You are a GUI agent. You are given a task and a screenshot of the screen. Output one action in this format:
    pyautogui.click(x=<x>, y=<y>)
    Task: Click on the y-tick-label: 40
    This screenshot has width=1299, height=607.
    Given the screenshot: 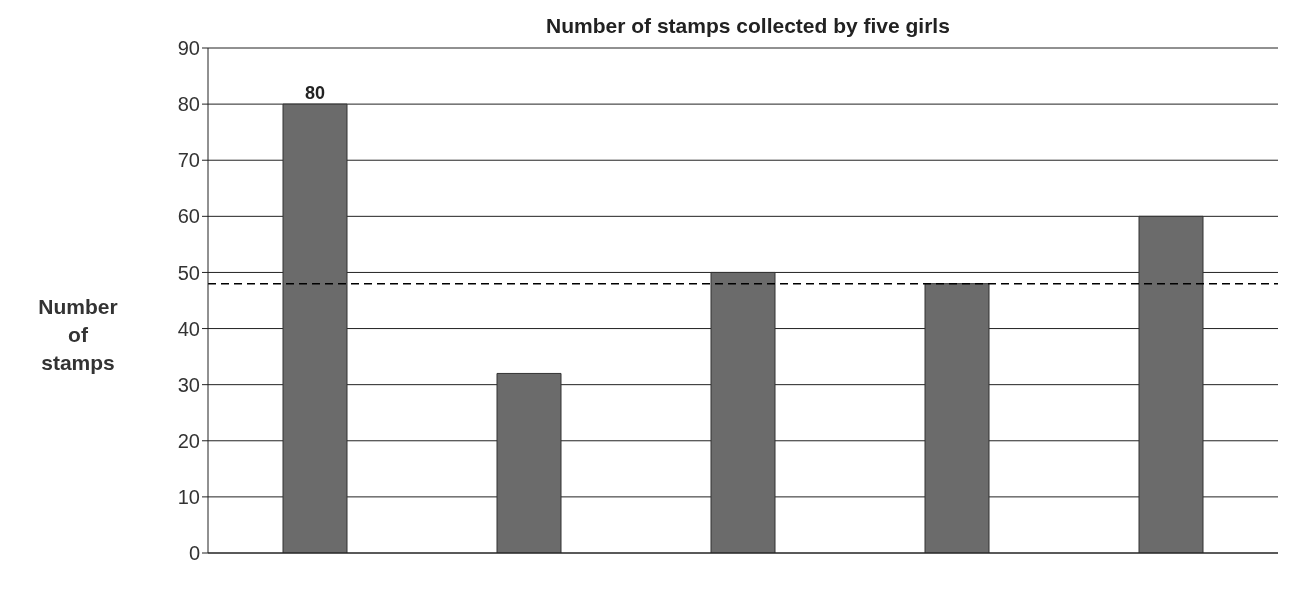 What is the action you would take?
    pyautogui.click(x=188, y=328)
    